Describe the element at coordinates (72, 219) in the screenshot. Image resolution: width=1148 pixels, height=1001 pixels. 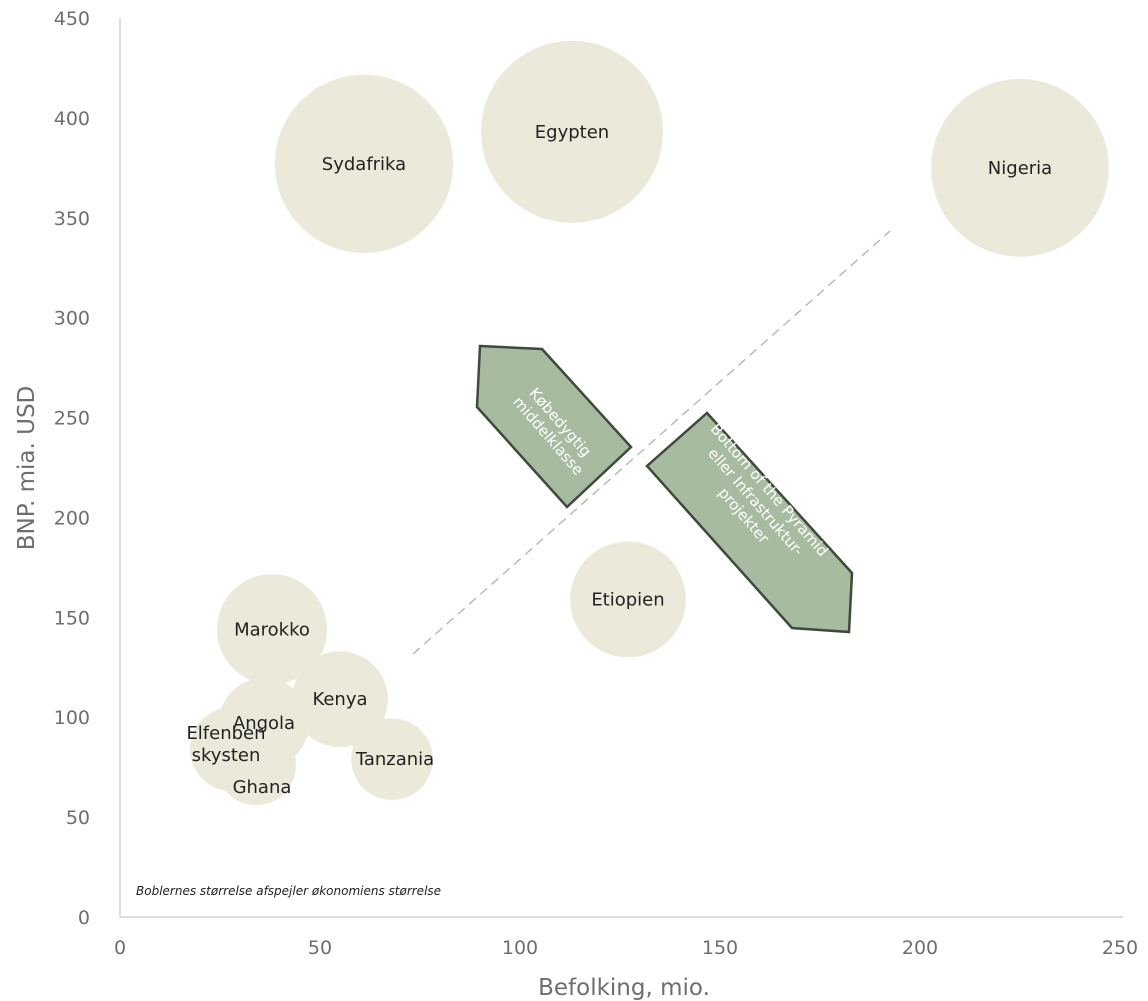
I see `y-tick-label: 350` at that location.